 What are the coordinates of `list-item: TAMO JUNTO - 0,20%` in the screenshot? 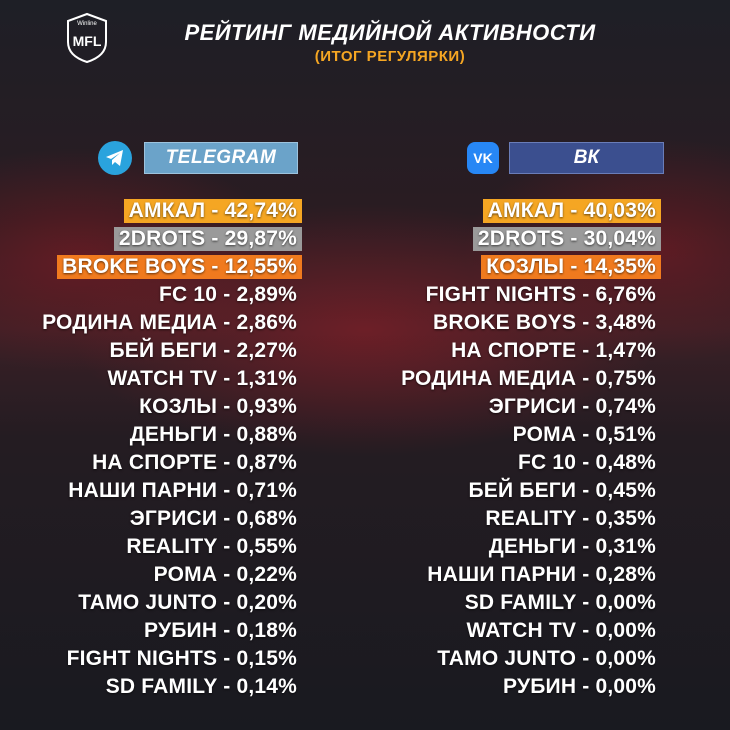 It's located at (187, 602).